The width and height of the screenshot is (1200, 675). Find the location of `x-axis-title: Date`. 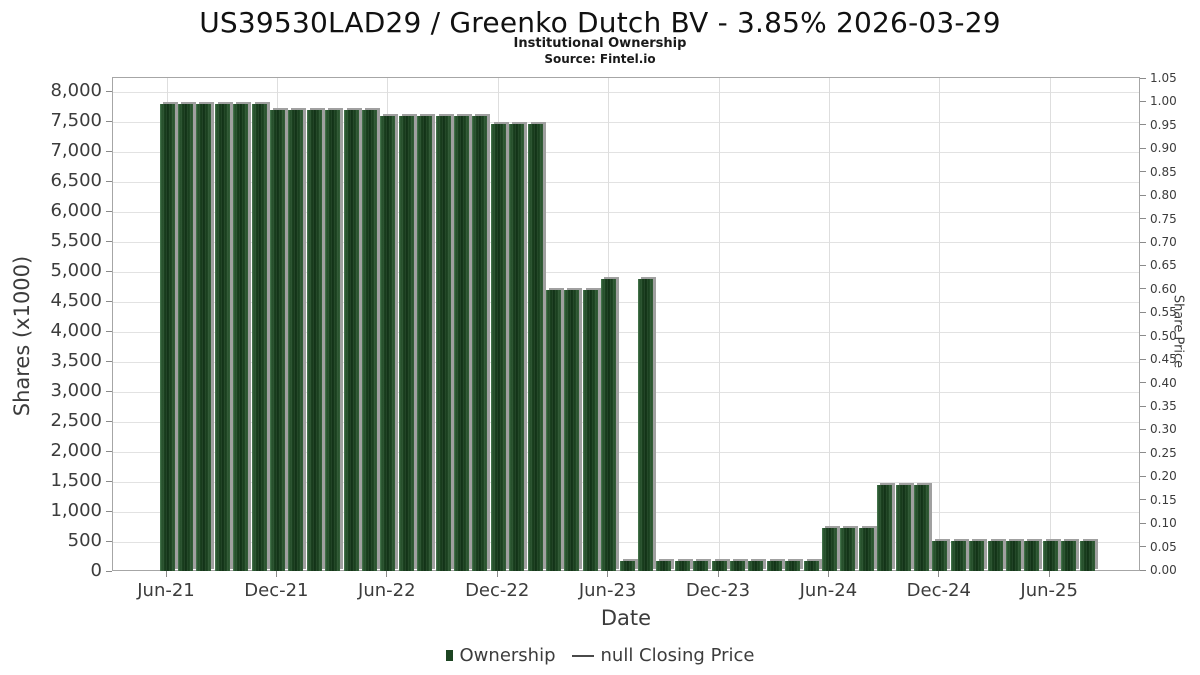

x-axis-title: Date is located at coordinates (626, 618).